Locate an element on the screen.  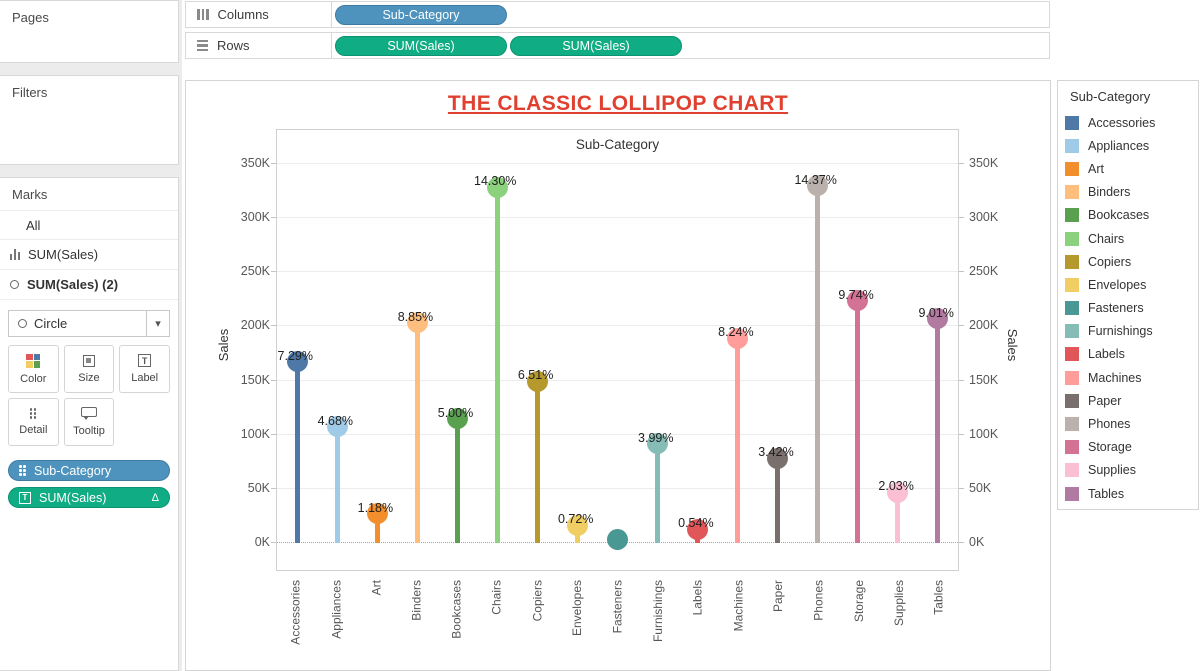
legend-title: Sub-Category is located at coordinates (1110, 96).